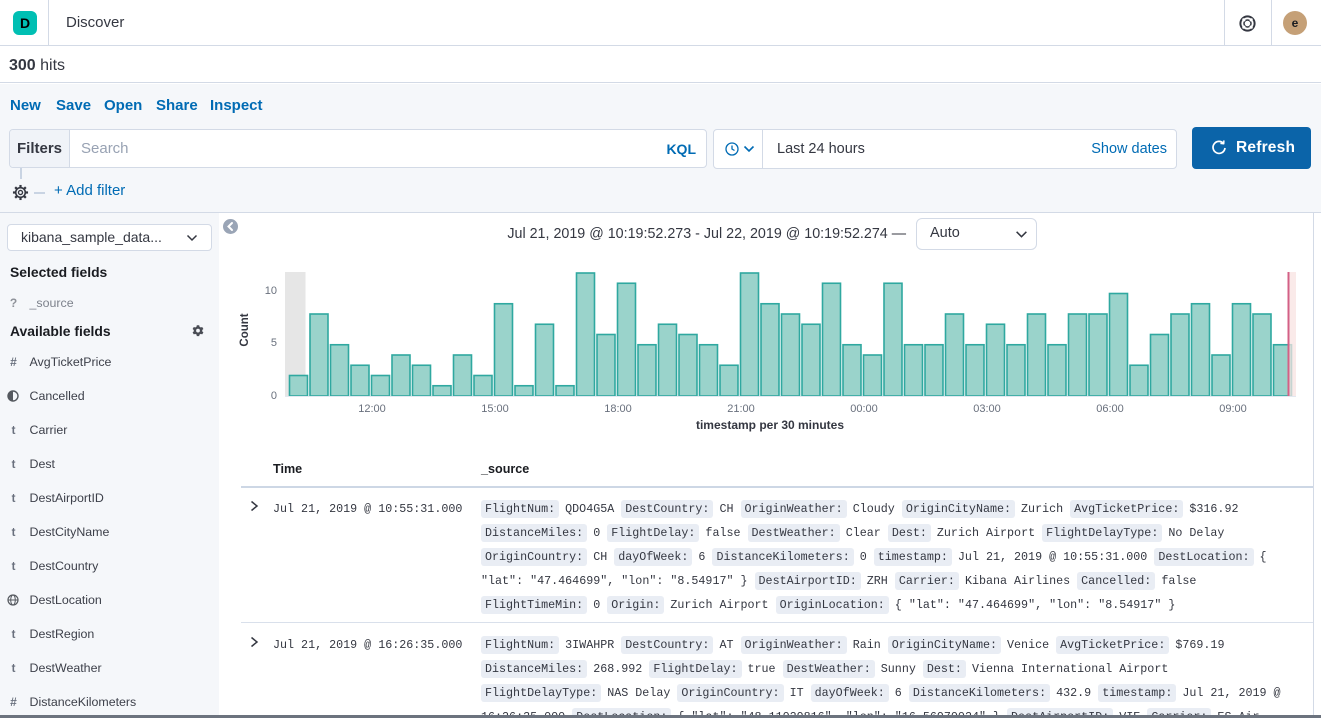 The height and width of the screenshot is (718, 1321). What do you see at coordinates (245, 329) in the screenshot?
I see `svg-text: Count` at bounding box center [245, 329].